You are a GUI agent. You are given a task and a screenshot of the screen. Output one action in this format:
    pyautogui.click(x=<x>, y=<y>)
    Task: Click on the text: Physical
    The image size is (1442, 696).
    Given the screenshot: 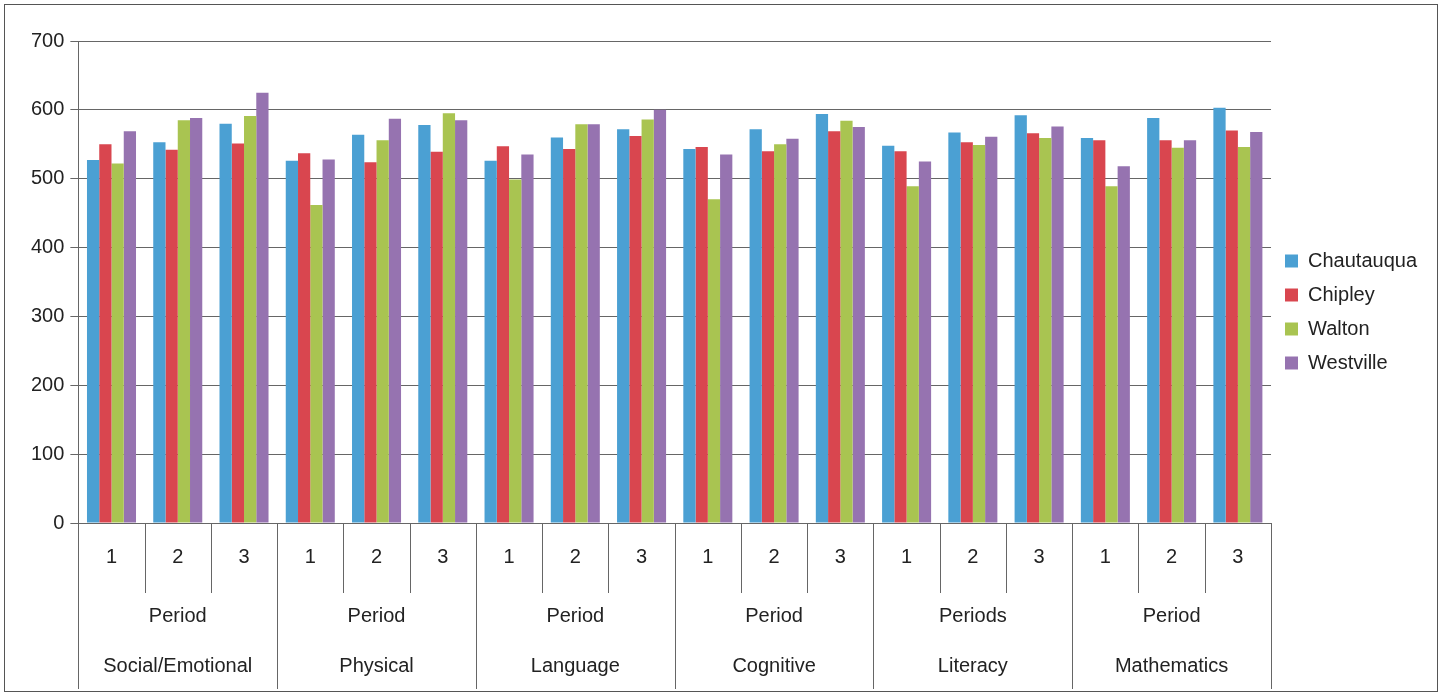 What is the action you would take?
    pyautogui.click(x=376, y=664)
    